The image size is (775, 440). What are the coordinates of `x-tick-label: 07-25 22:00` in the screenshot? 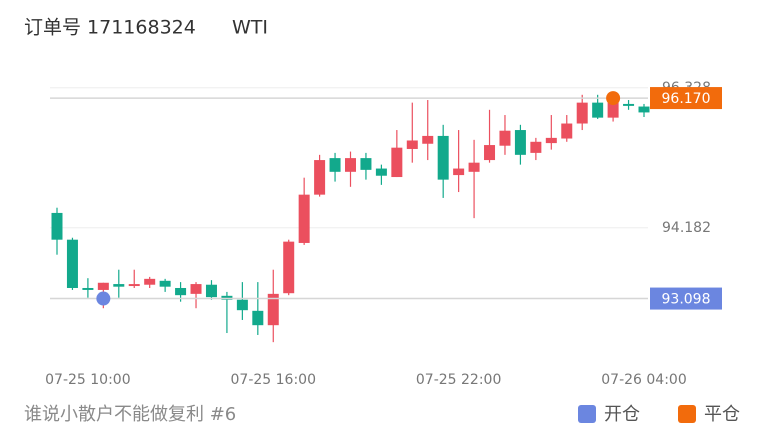 It's located at (458, 380).